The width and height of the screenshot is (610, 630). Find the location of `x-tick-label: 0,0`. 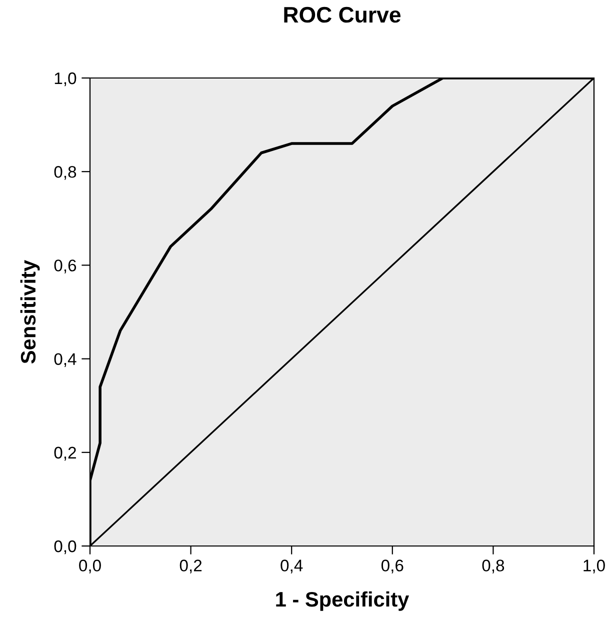

x-tick-label: 0,0 is located at coordinates (90, 567).